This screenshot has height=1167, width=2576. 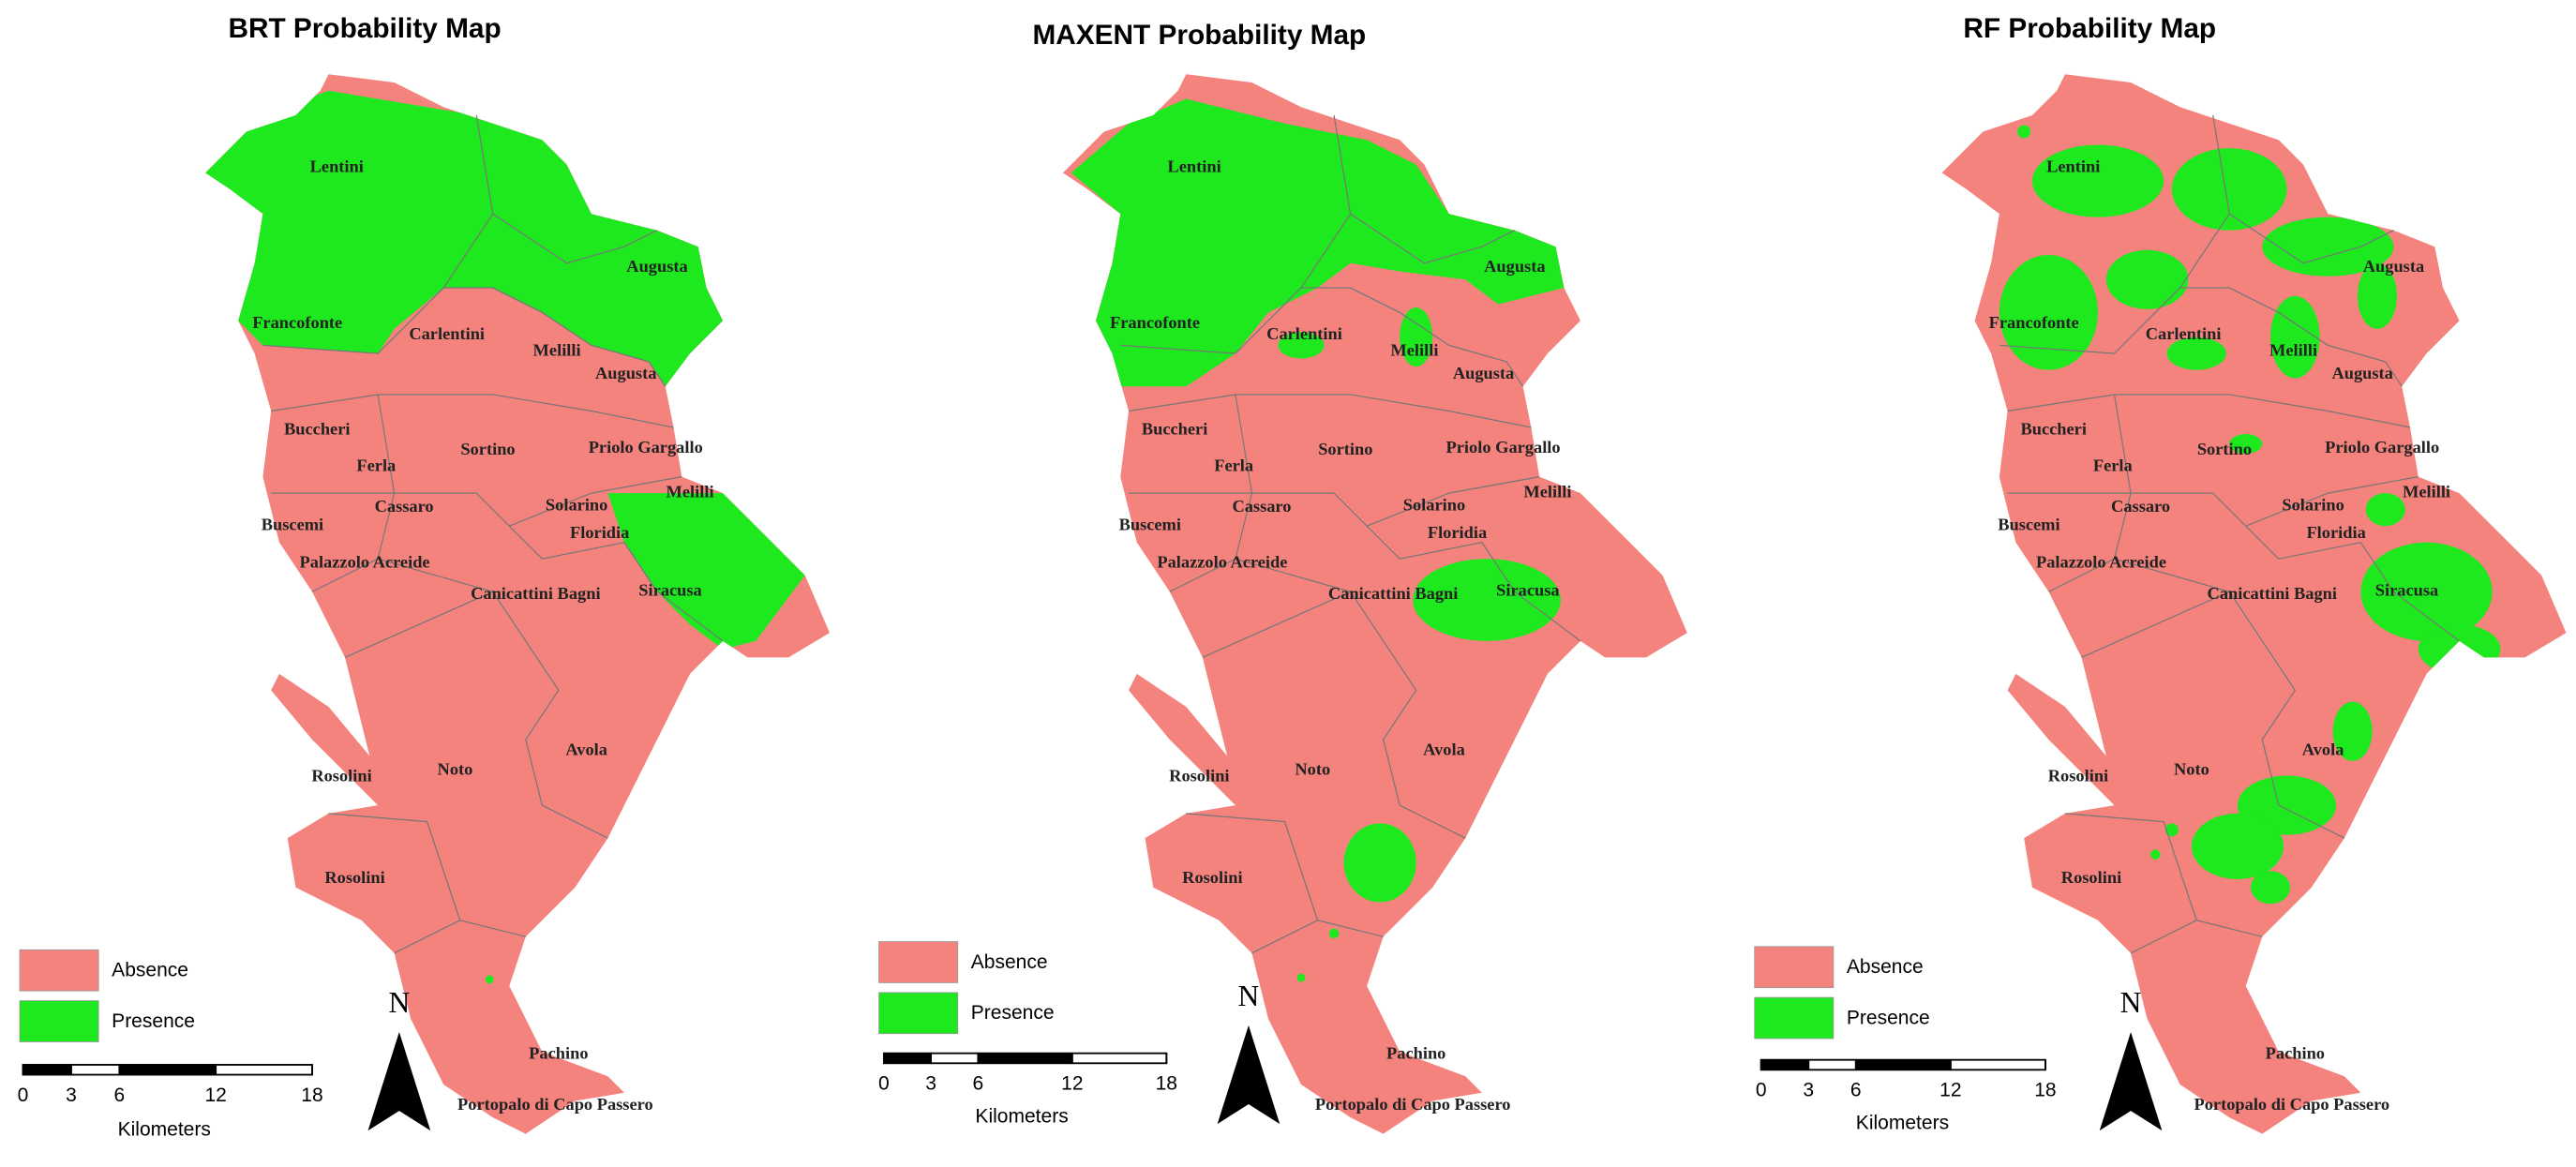 I want to click on scale-tick-label: 3, so click(x=71, y=1095).